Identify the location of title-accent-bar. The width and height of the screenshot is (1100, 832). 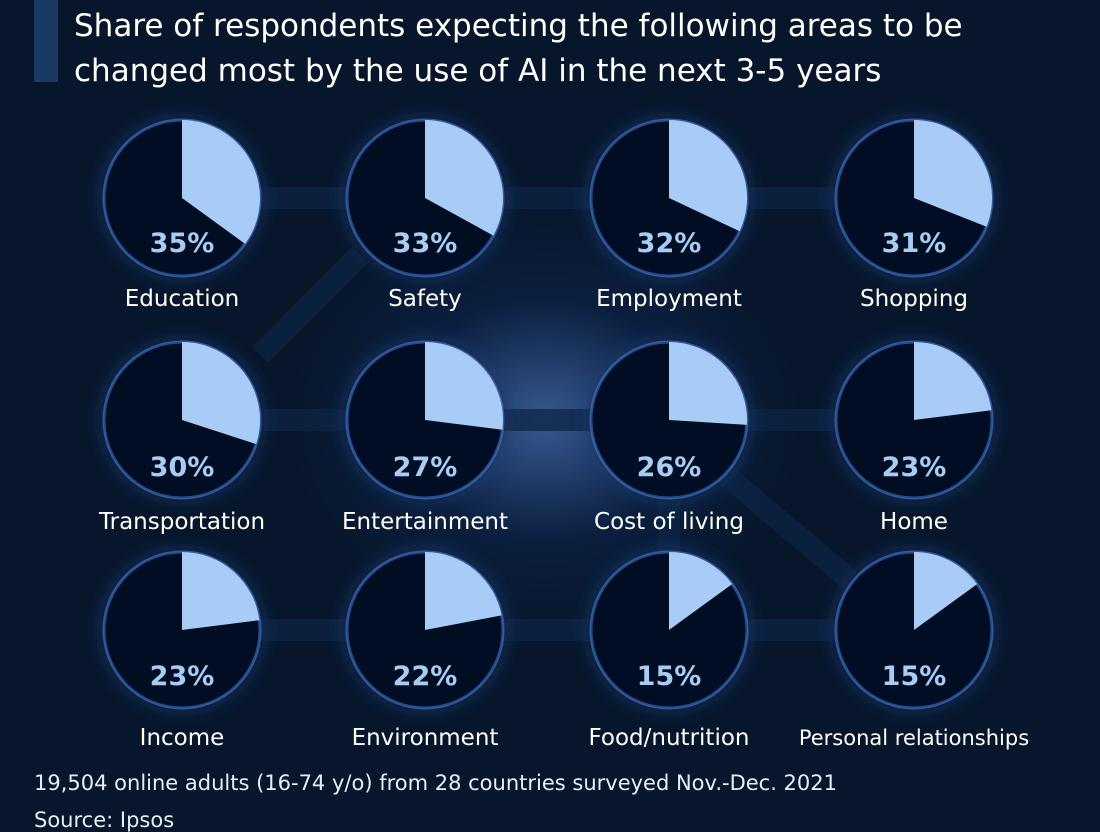
(46, 41).